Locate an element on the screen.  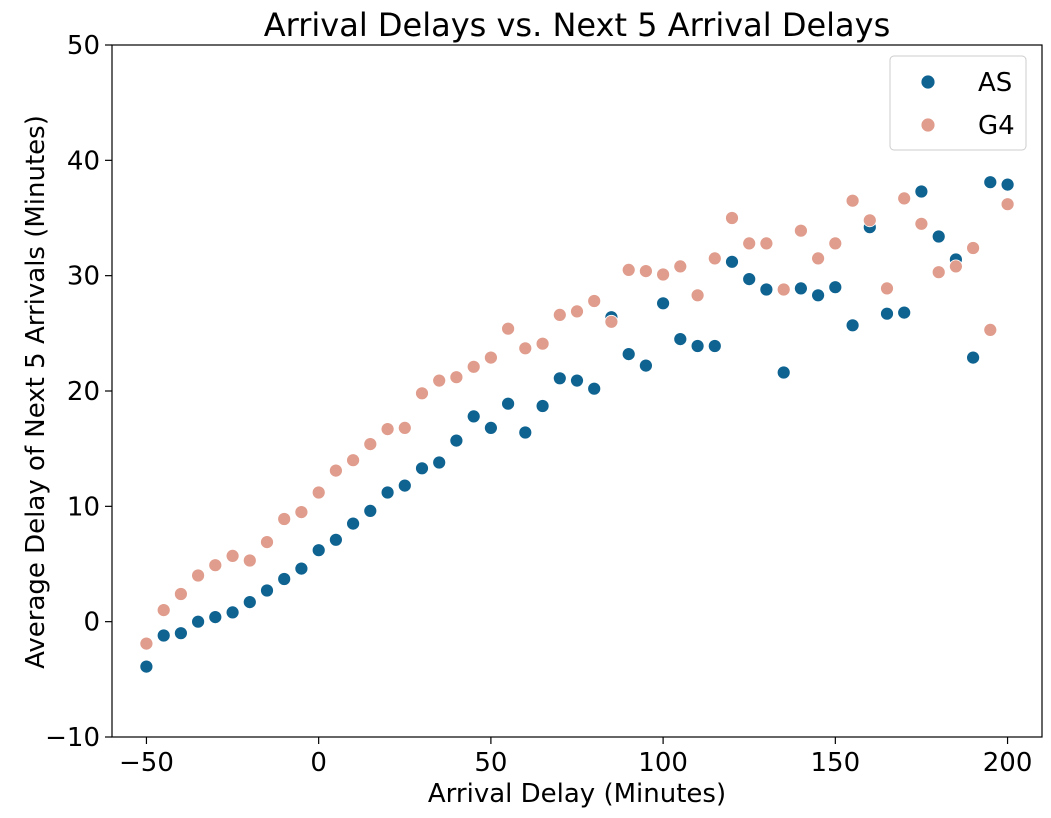
x-axis-label: Arrival Delay (Minutes) is located at coordinates (577, 794).